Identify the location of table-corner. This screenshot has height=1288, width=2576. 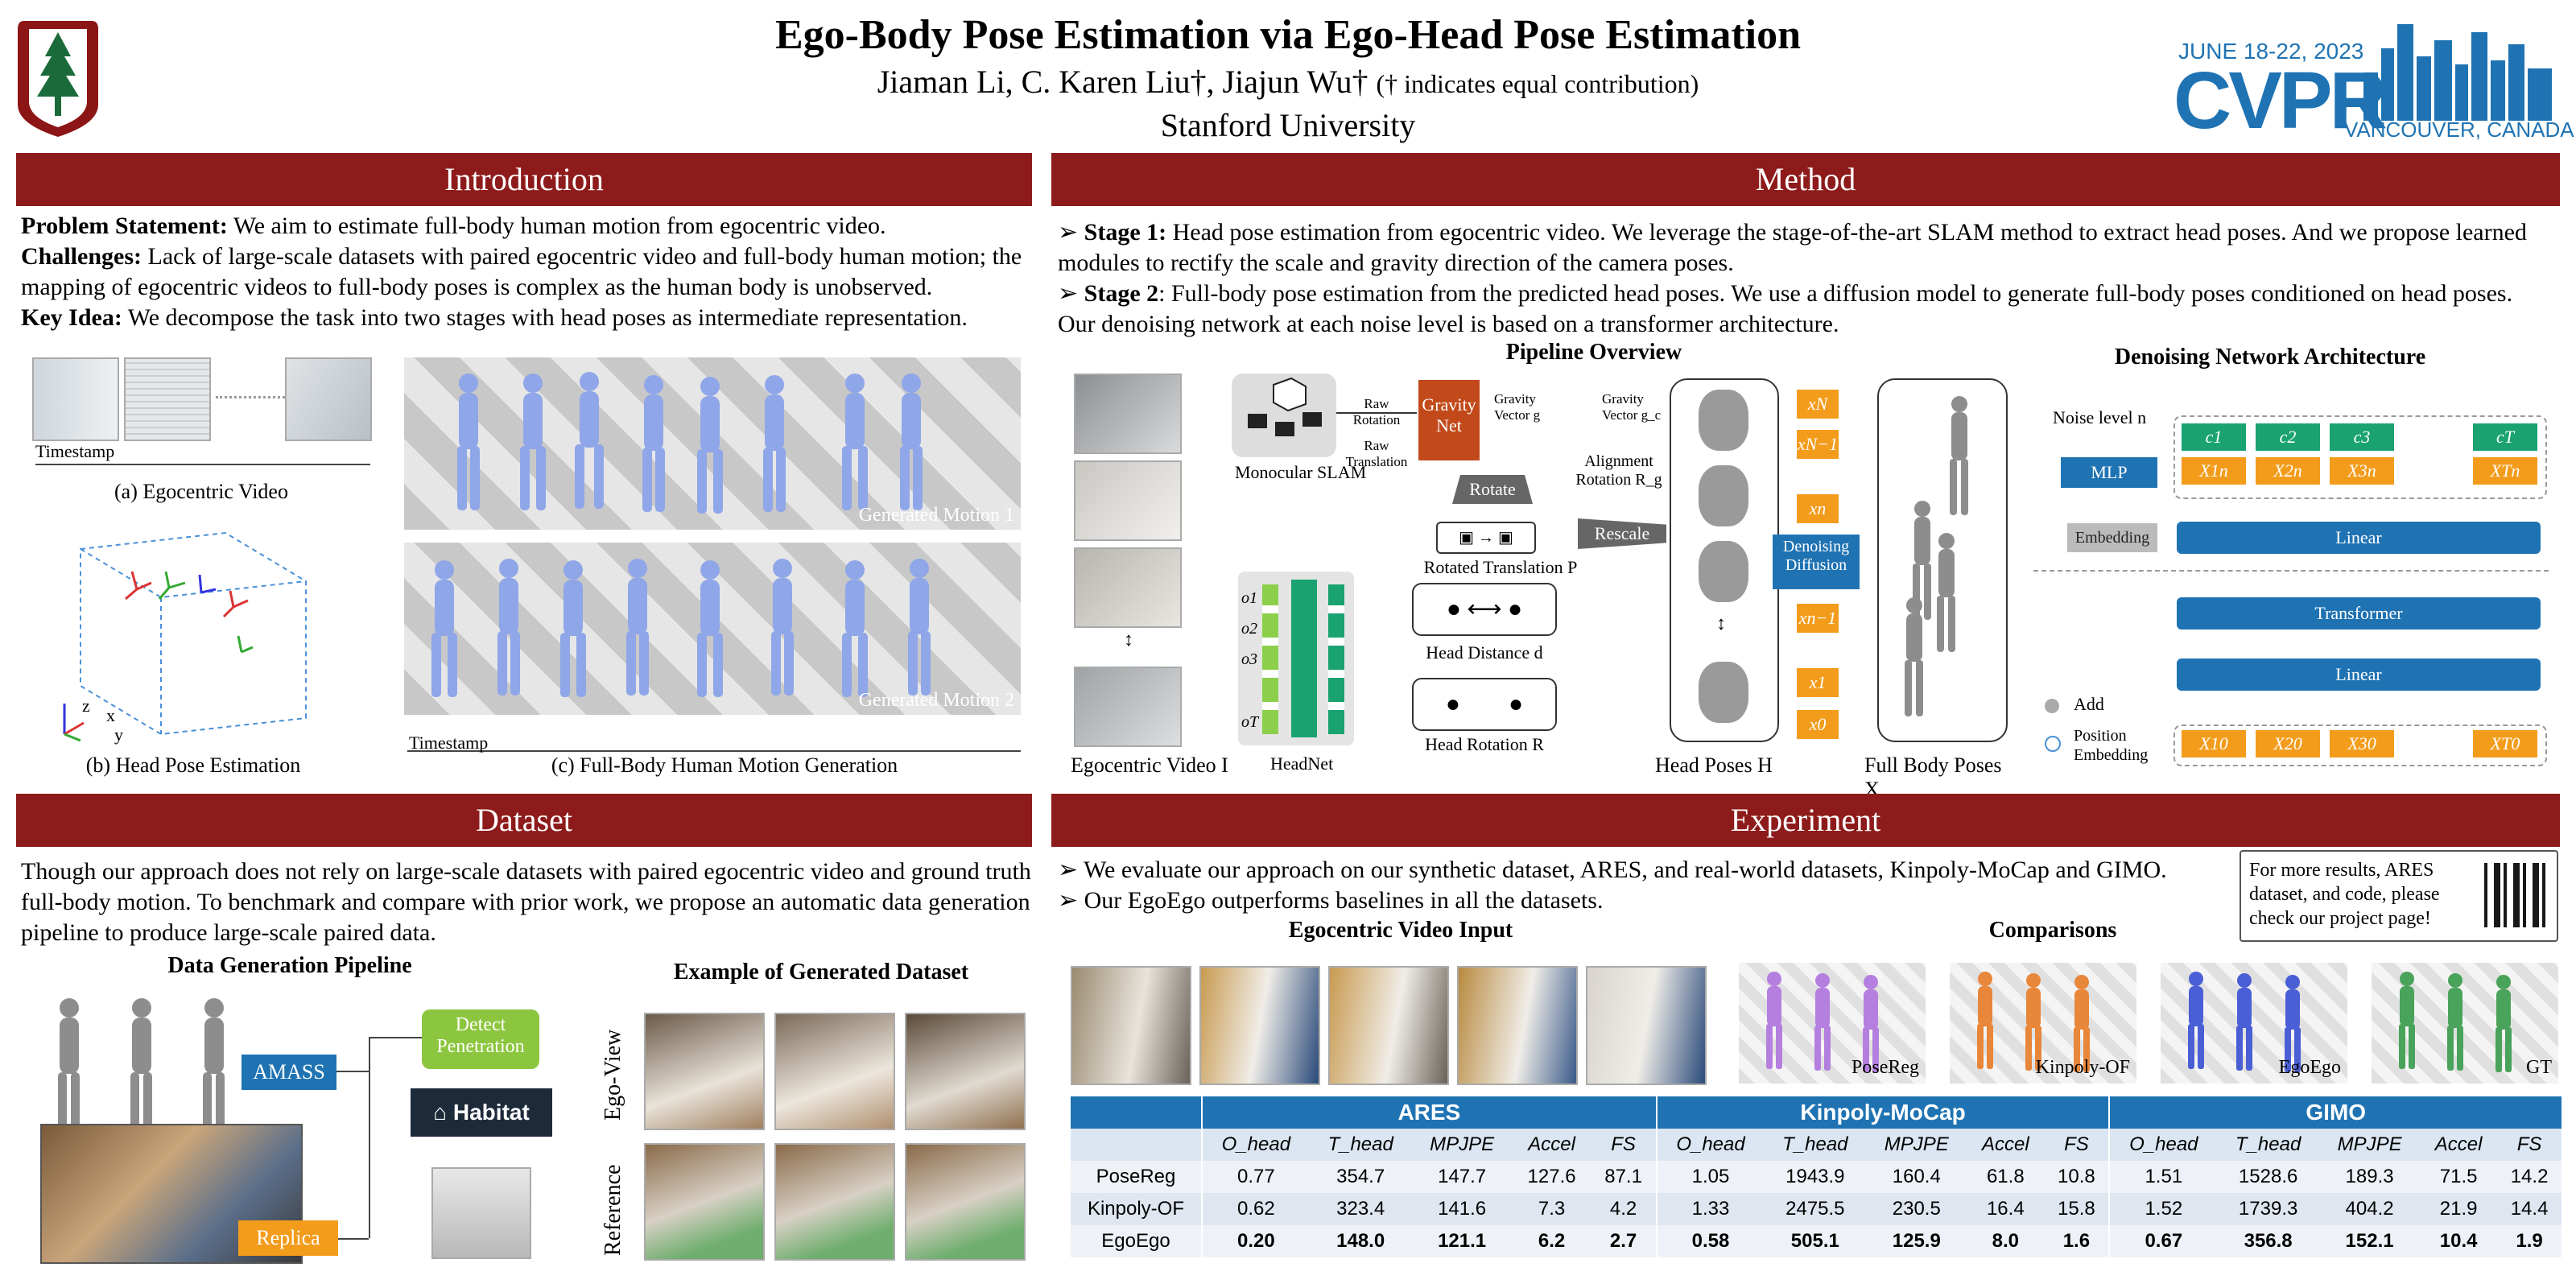
(1136, 1112).